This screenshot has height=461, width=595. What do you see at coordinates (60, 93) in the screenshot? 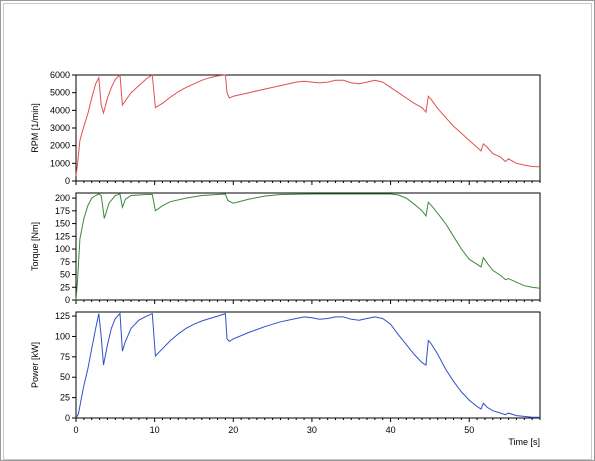
I see `y-tick-label: 5000` at bounding box center [60, 93].